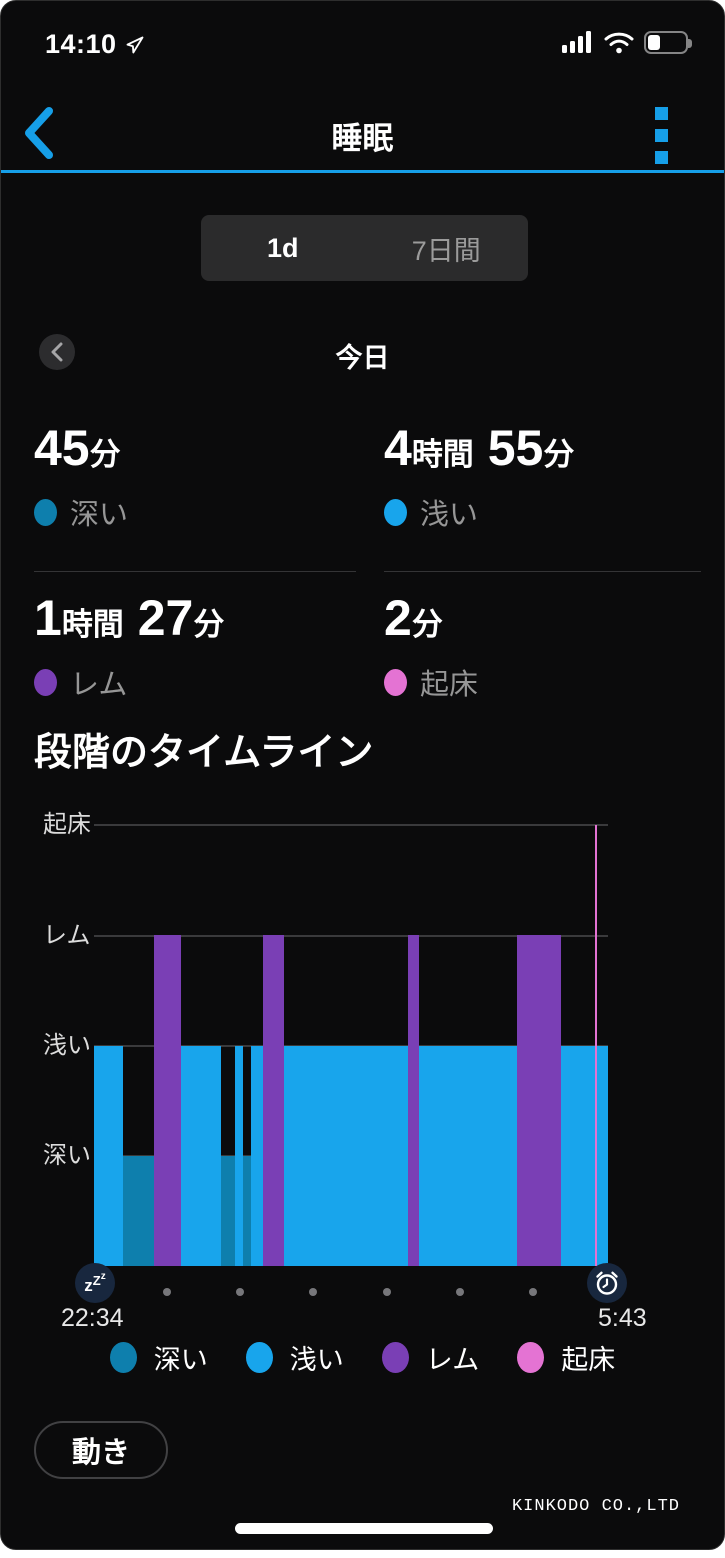  What do you see at coordinates (622, 1318) in the screenshot?
I see `wake-time: 5:43` at bounding box center [622, 1318].